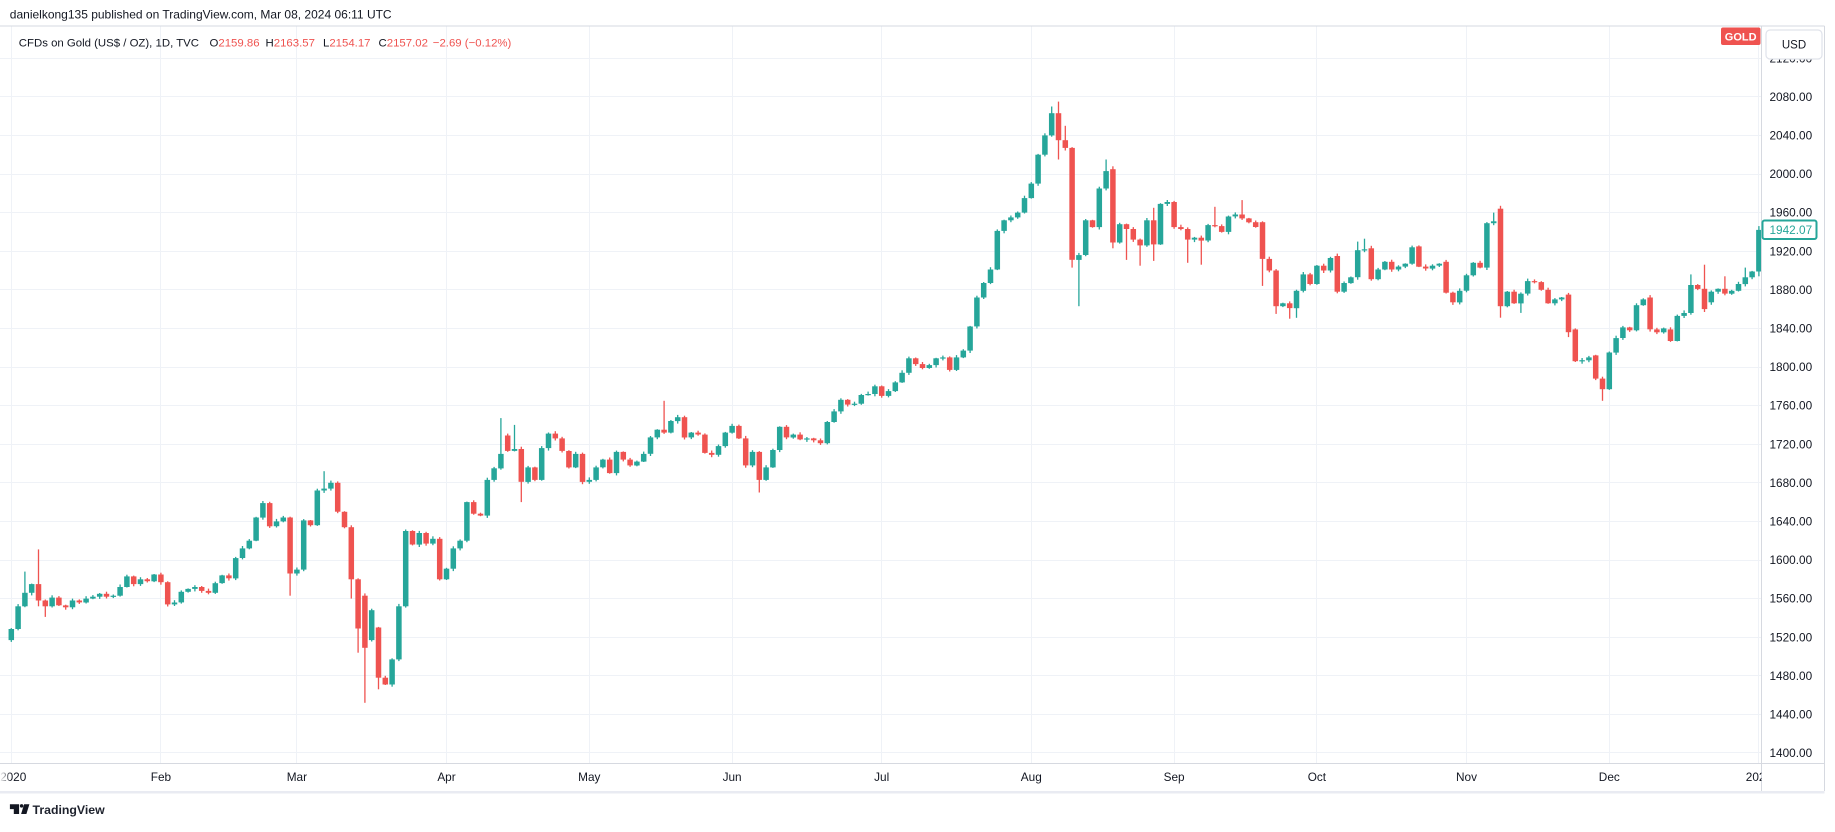  Describe the element at coordinates (290, 44) in the screenshot. I see `svg-text: H2163.57` at that location.